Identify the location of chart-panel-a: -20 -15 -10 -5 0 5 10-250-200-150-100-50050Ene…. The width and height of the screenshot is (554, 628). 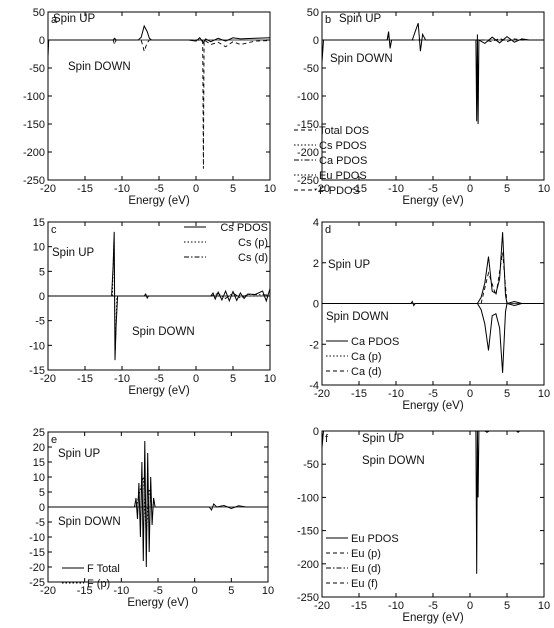
(149, 107).